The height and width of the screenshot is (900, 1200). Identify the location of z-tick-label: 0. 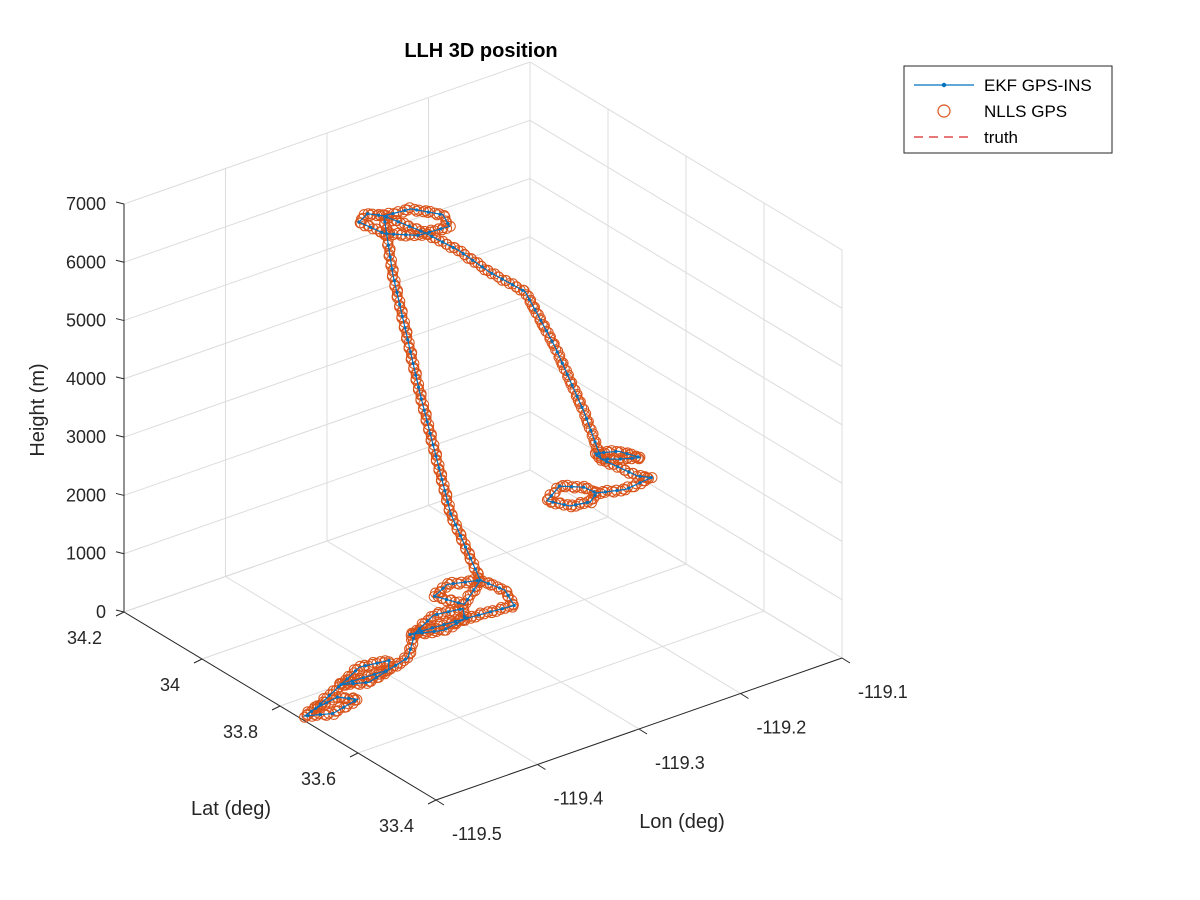
(101, 612).